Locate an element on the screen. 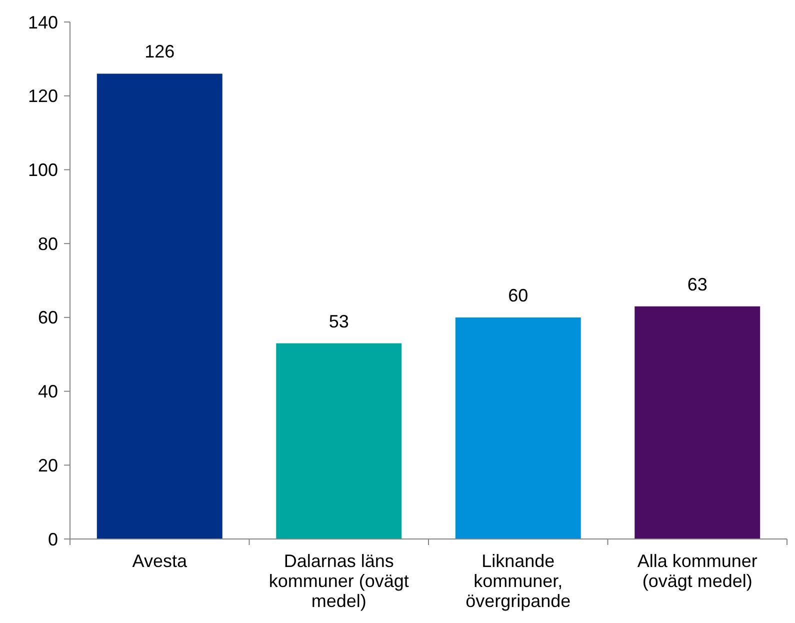 The image size is (795, 623). data-label: 63 is located at coordinates (697, 284).